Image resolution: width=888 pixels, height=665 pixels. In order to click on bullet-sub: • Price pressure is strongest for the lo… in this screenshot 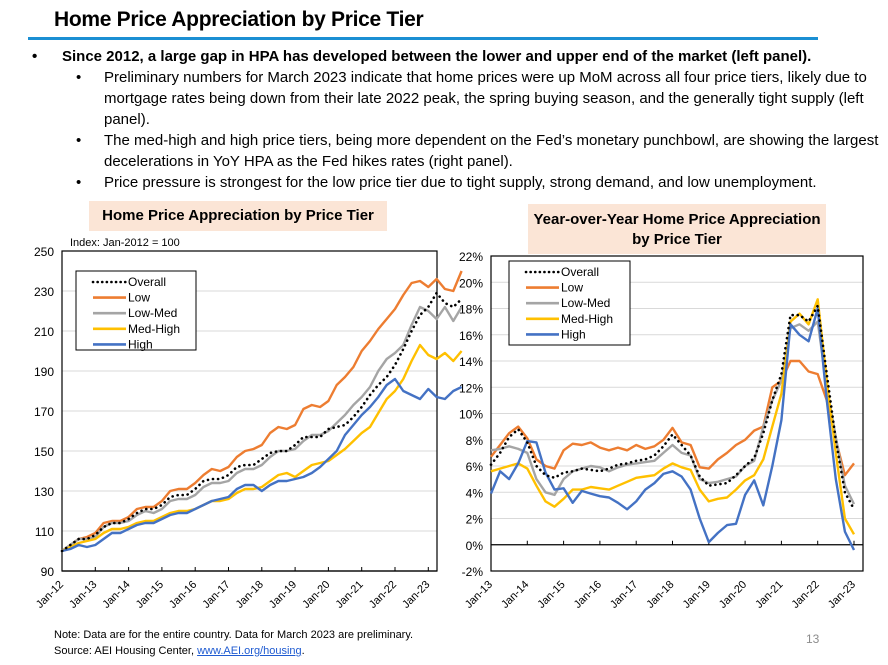, I will do `click(458, 182)`.